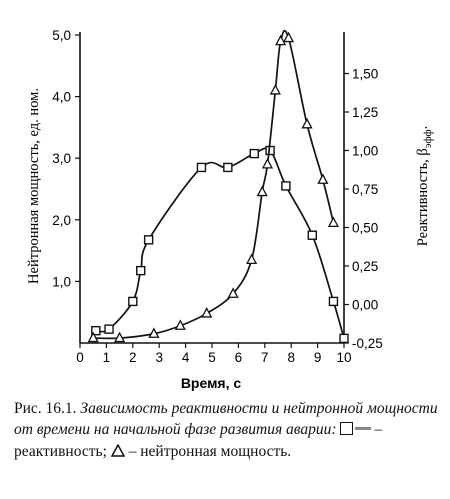 The height and width of the screenshot is (499, 450). Describe the element at coordinates (186, 357) in the screenshot. I see `x-tick-label: 4` at that location.